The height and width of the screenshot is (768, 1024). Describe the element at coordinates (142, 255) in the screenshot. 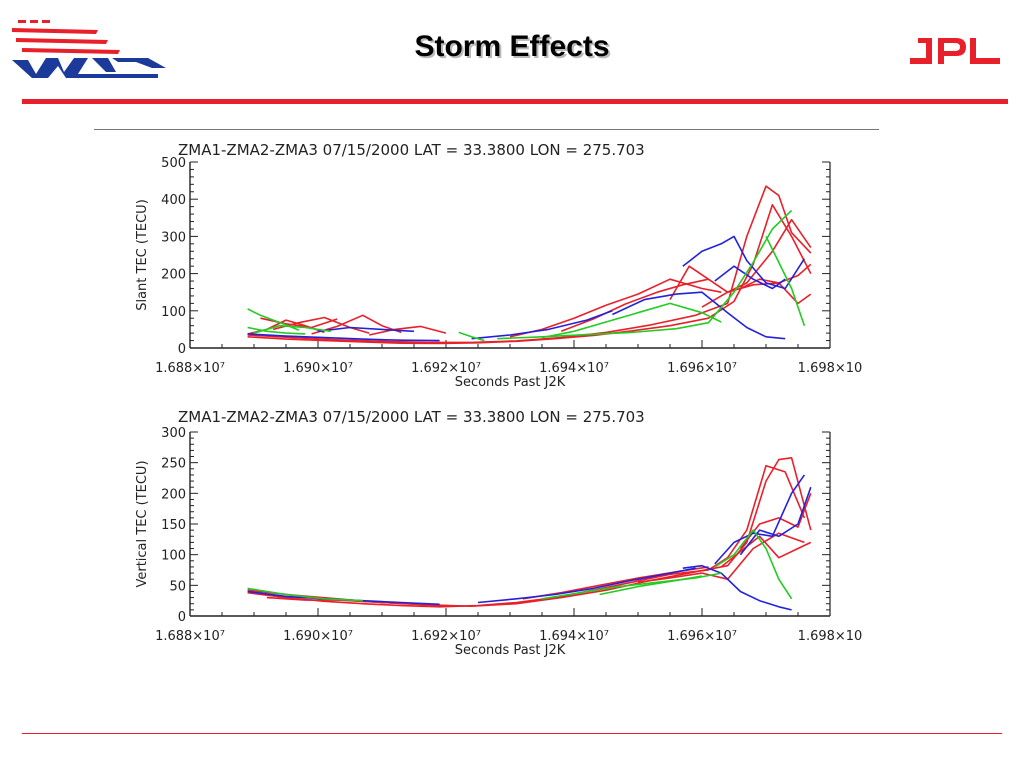

I see `y-axis-label: Slant TEC (TECU)` at that location.